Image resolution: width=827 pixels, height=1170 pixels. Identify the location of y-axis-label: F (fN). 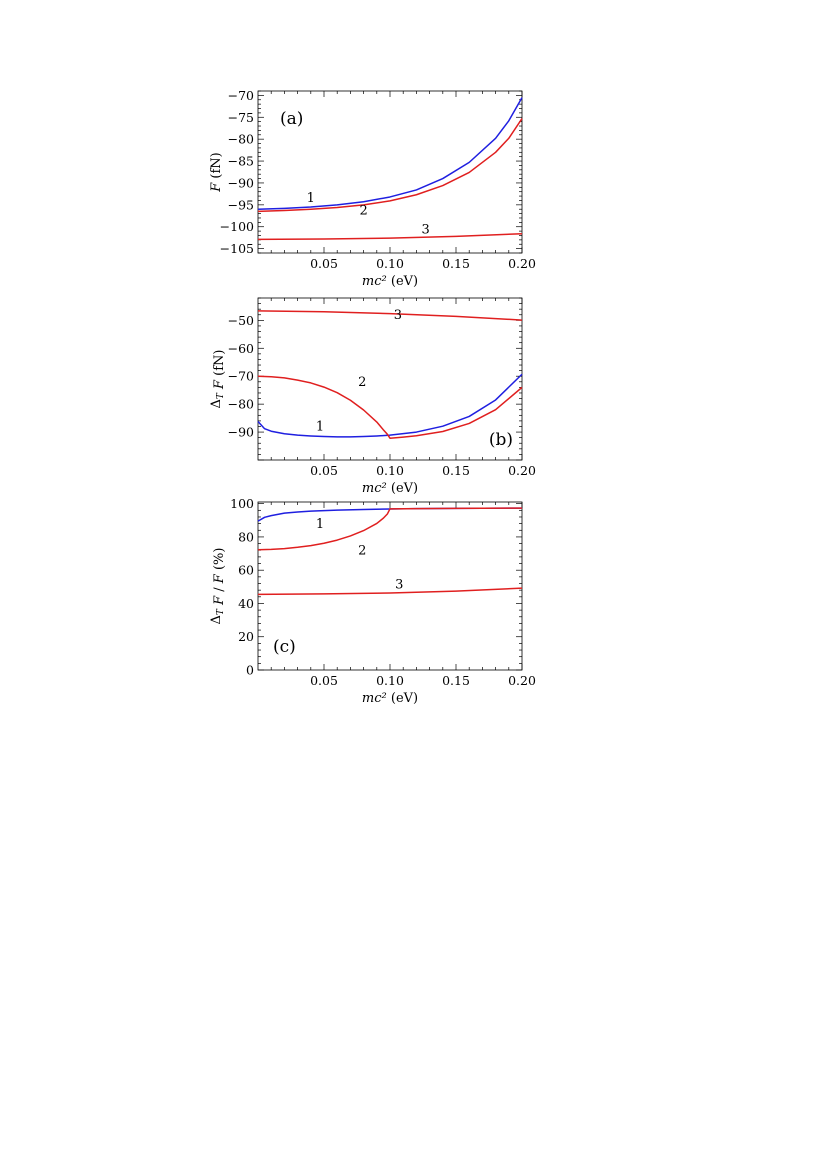
(216, 172).